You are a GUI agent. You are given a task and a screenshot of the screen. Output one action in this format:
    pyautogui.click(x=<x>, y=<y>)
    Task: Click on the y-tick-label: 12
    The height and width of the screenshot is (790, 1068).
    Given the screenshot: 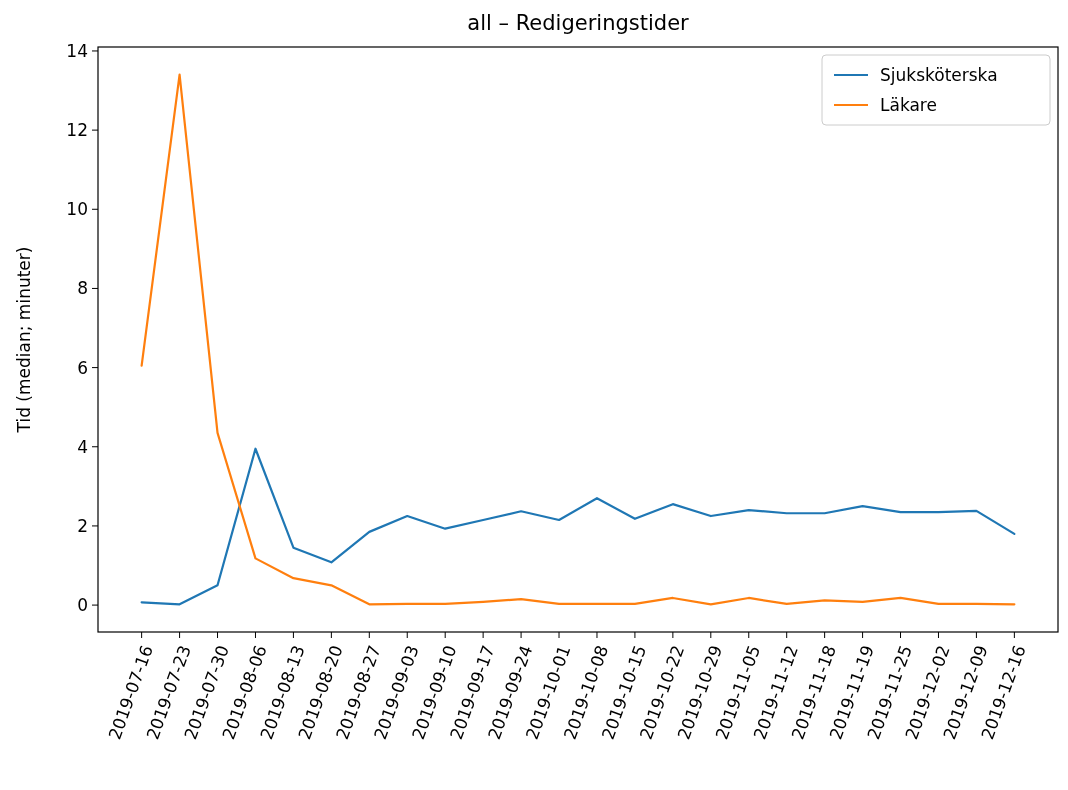 What is the action you would take?
    pyautogui.click(x=77, y=130)
    